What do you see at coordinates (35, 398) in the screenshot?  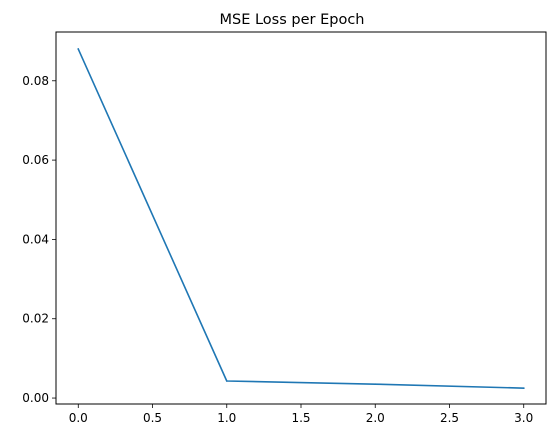 I see `y-tick-label: 0.00` at bounding box center [35, 398].